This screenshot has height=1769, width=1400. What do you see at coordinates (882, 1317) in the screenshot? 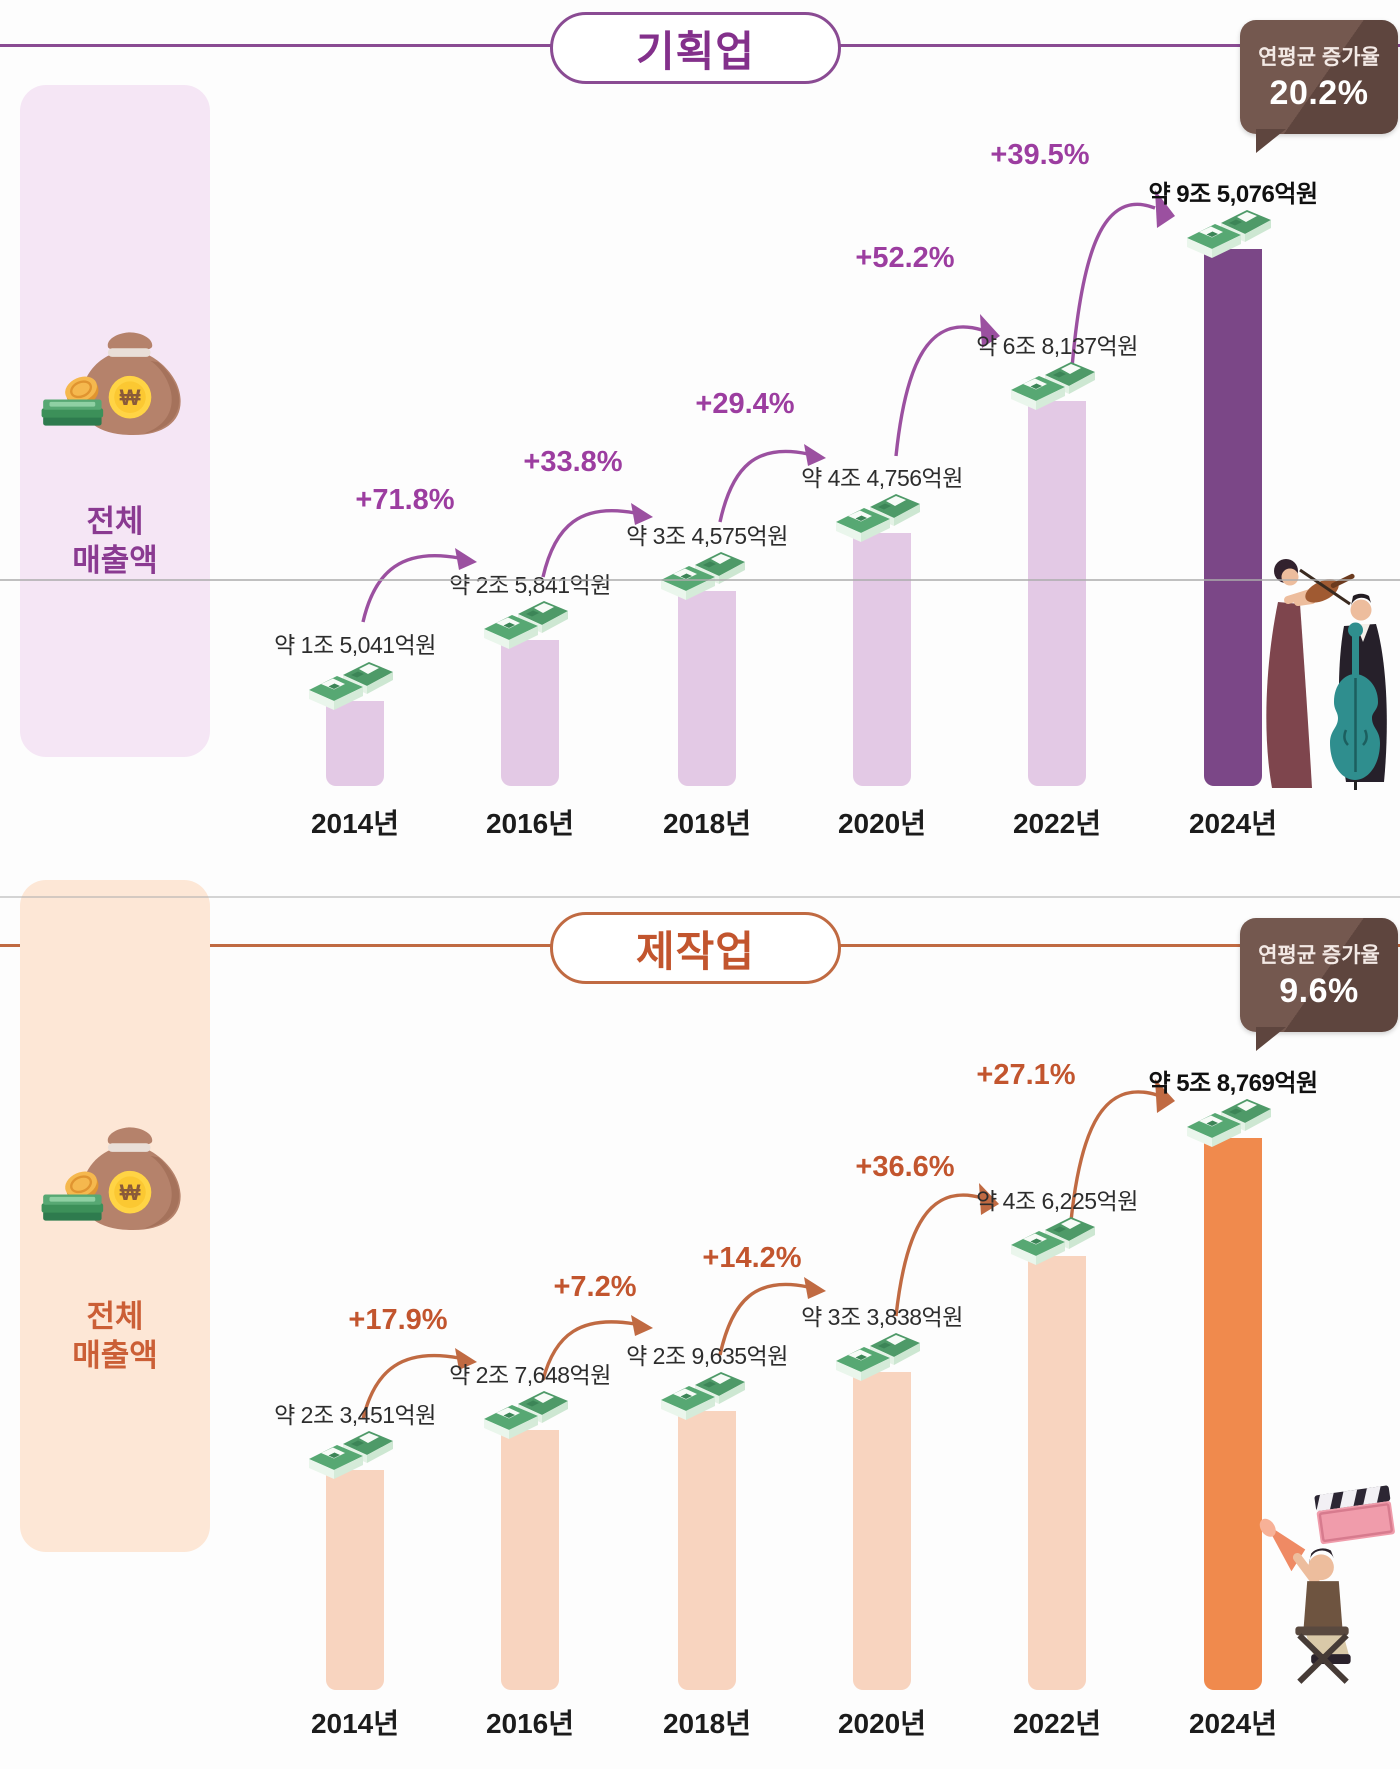
I see `value-label: 약 3조 3,838억원` at bounding box center [882, 1317].